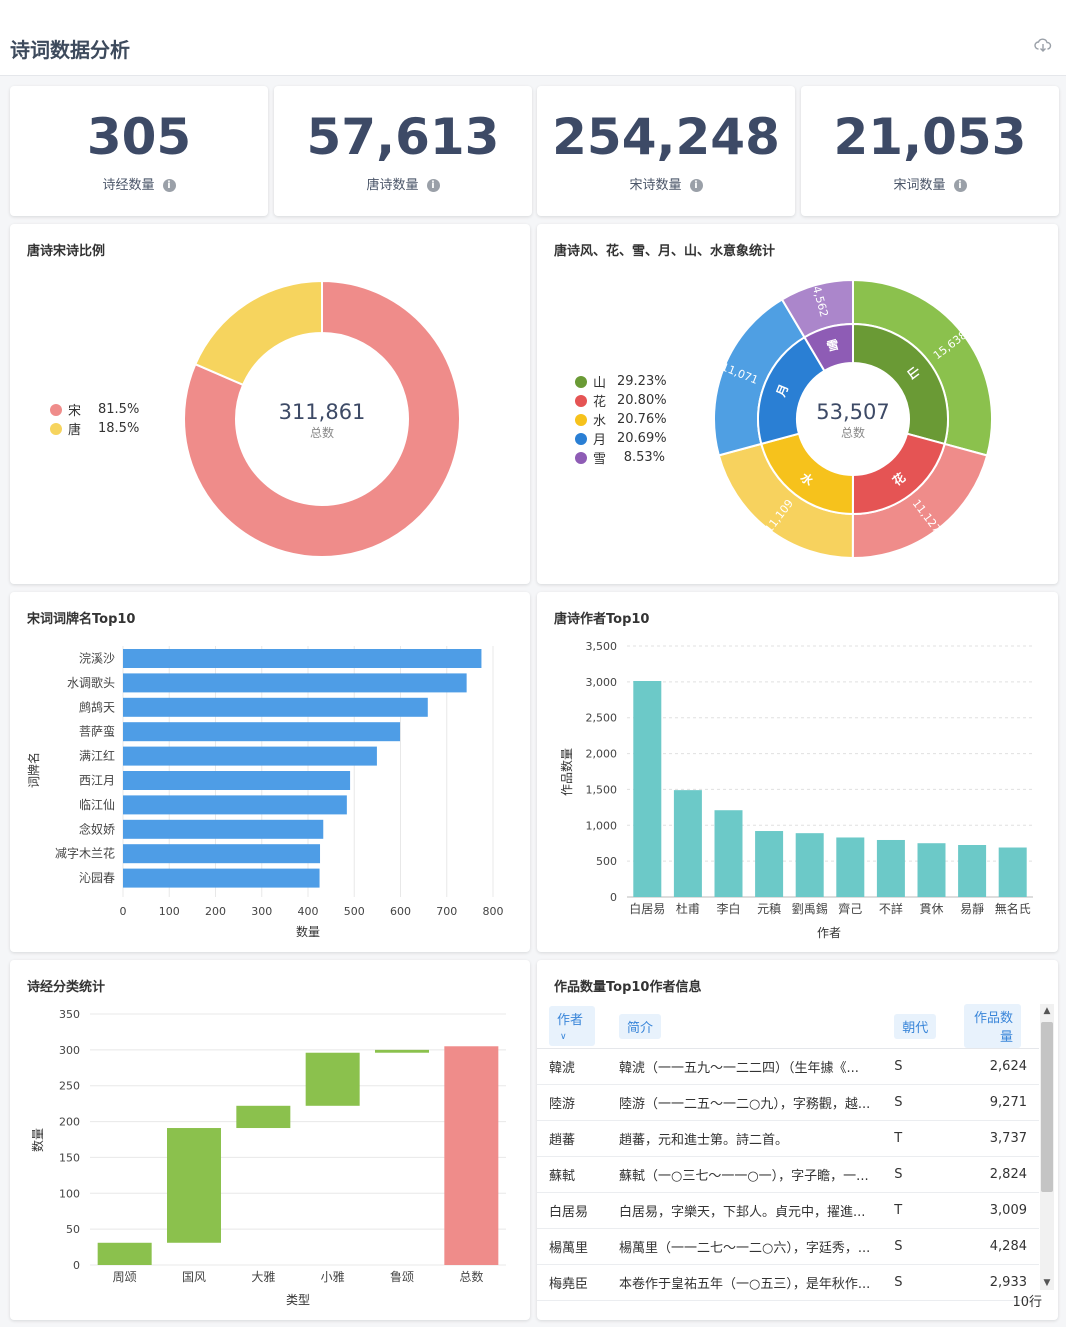 This screenshot has width=1066, height=1327. What do you see at coordinates (602, 619) in the screenshot?
I see `chart-title: 唐诗作者Top10` at bounding box center [602, 619].